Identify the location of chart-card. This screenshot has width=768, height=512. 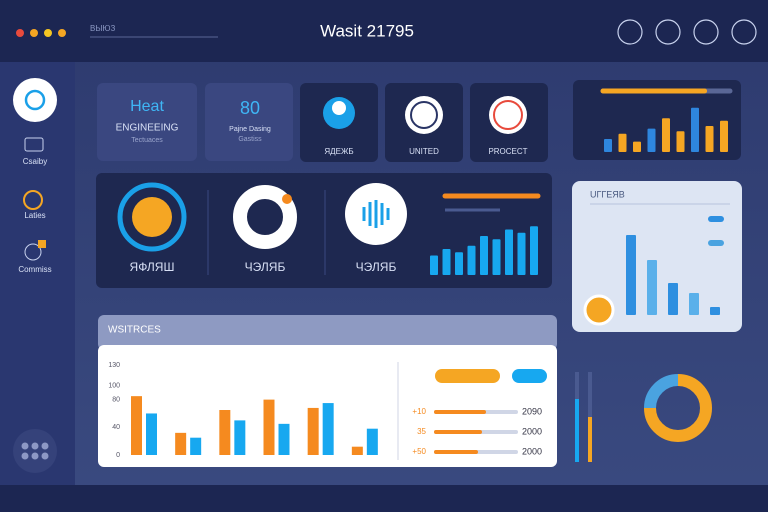
(657, 256).